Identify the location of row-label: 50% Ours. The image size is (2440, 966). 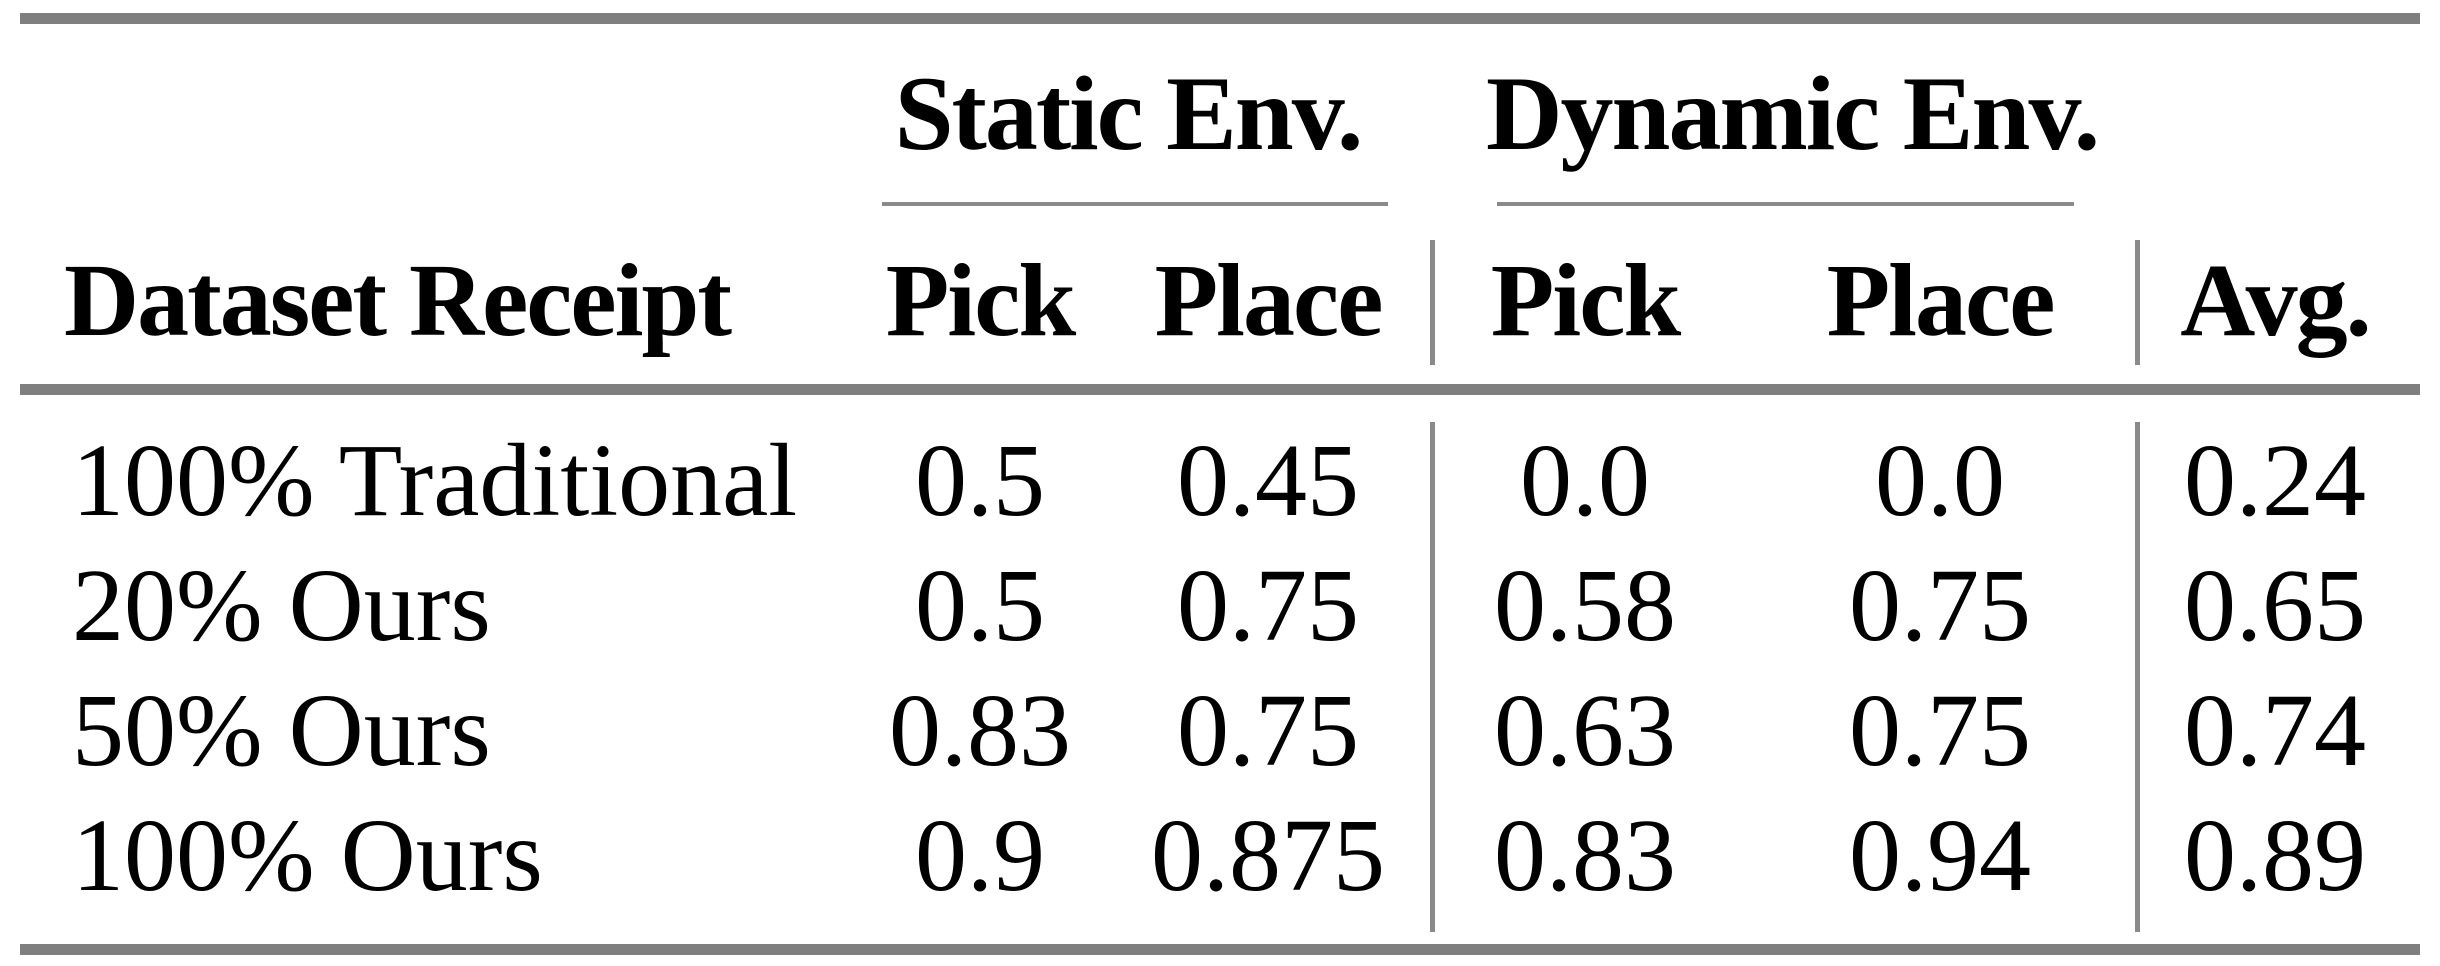
(281, 730).